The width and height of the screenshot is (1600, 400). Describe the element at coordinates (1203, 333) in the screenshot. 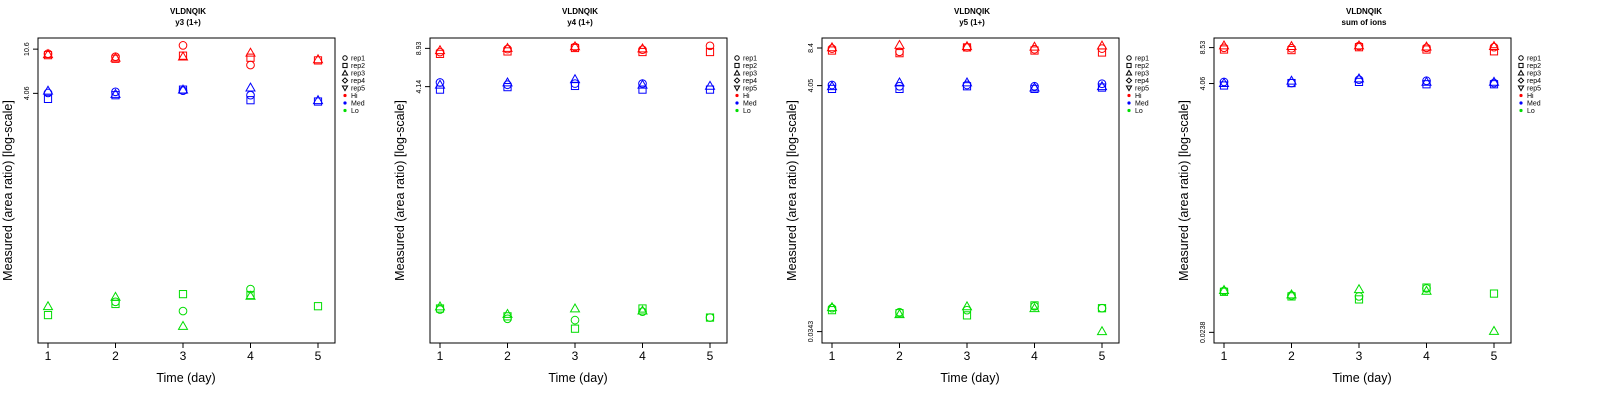

I see `y-tick-label: 0.0238` at that location.